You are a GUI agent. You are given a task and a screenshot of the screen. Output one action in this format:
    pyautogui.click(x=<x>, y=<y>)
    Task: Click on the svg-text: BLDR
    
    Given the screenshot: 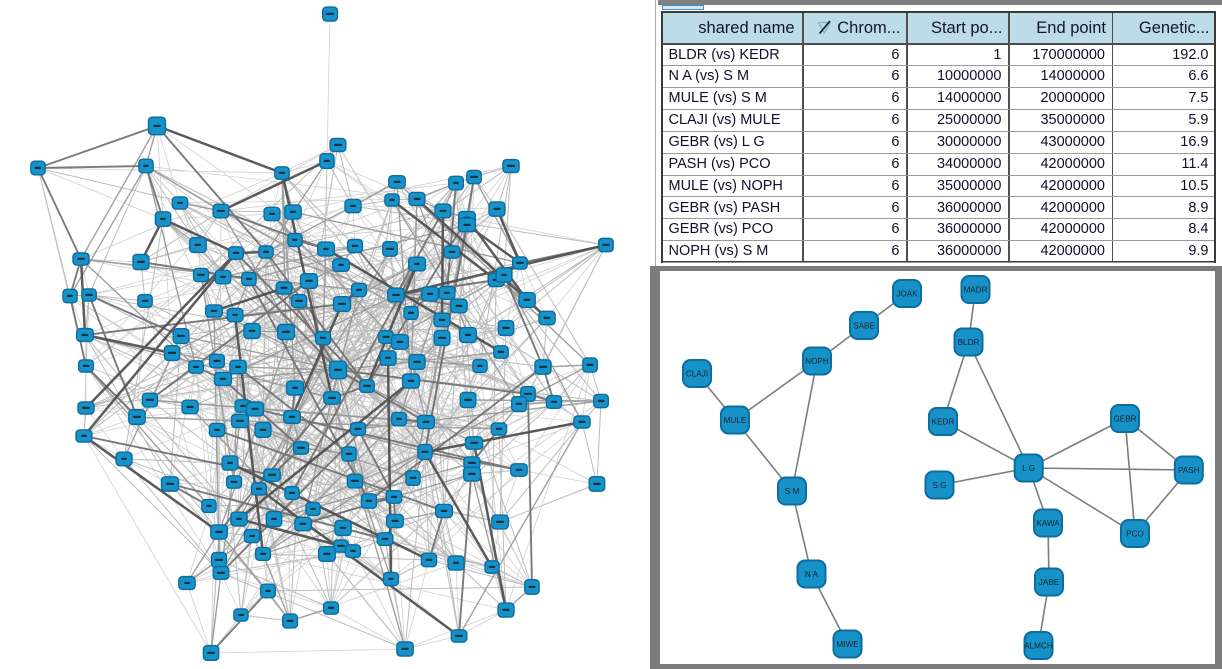 What is the action you would take?
    pyautogui.click(x=969, y=342)
    